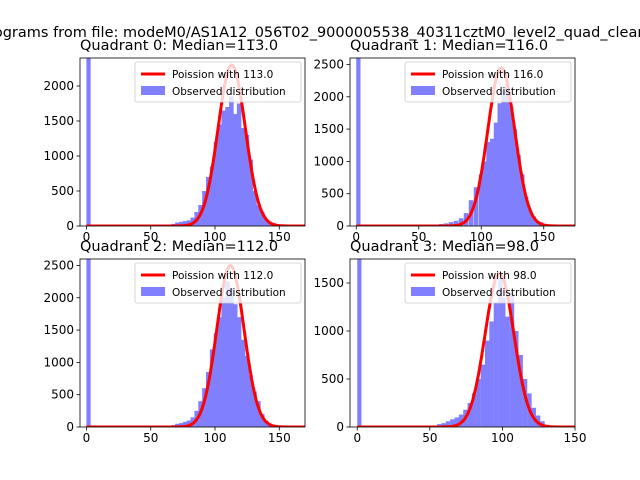  Describe the element at coordinates (492, 75) in the screenshot. I see `legend-fit-label: Poission with 116.0` at that location.